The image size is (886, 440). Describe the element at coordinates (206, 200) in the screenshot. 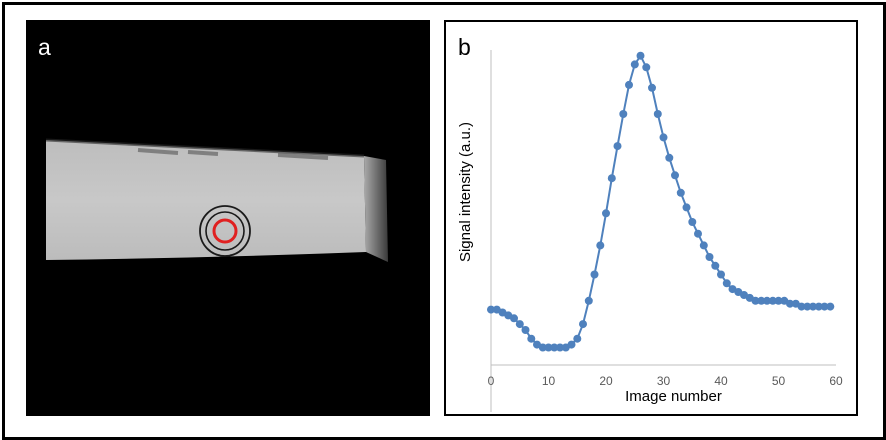

I see `phantom-body` at that location.